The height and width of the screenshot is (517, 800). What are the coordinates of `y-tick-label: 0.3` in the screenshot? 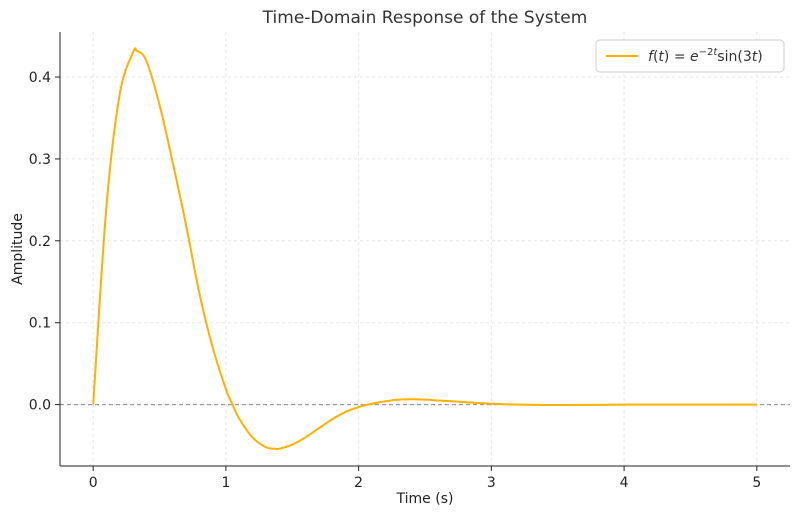 It's located at (40, 160).